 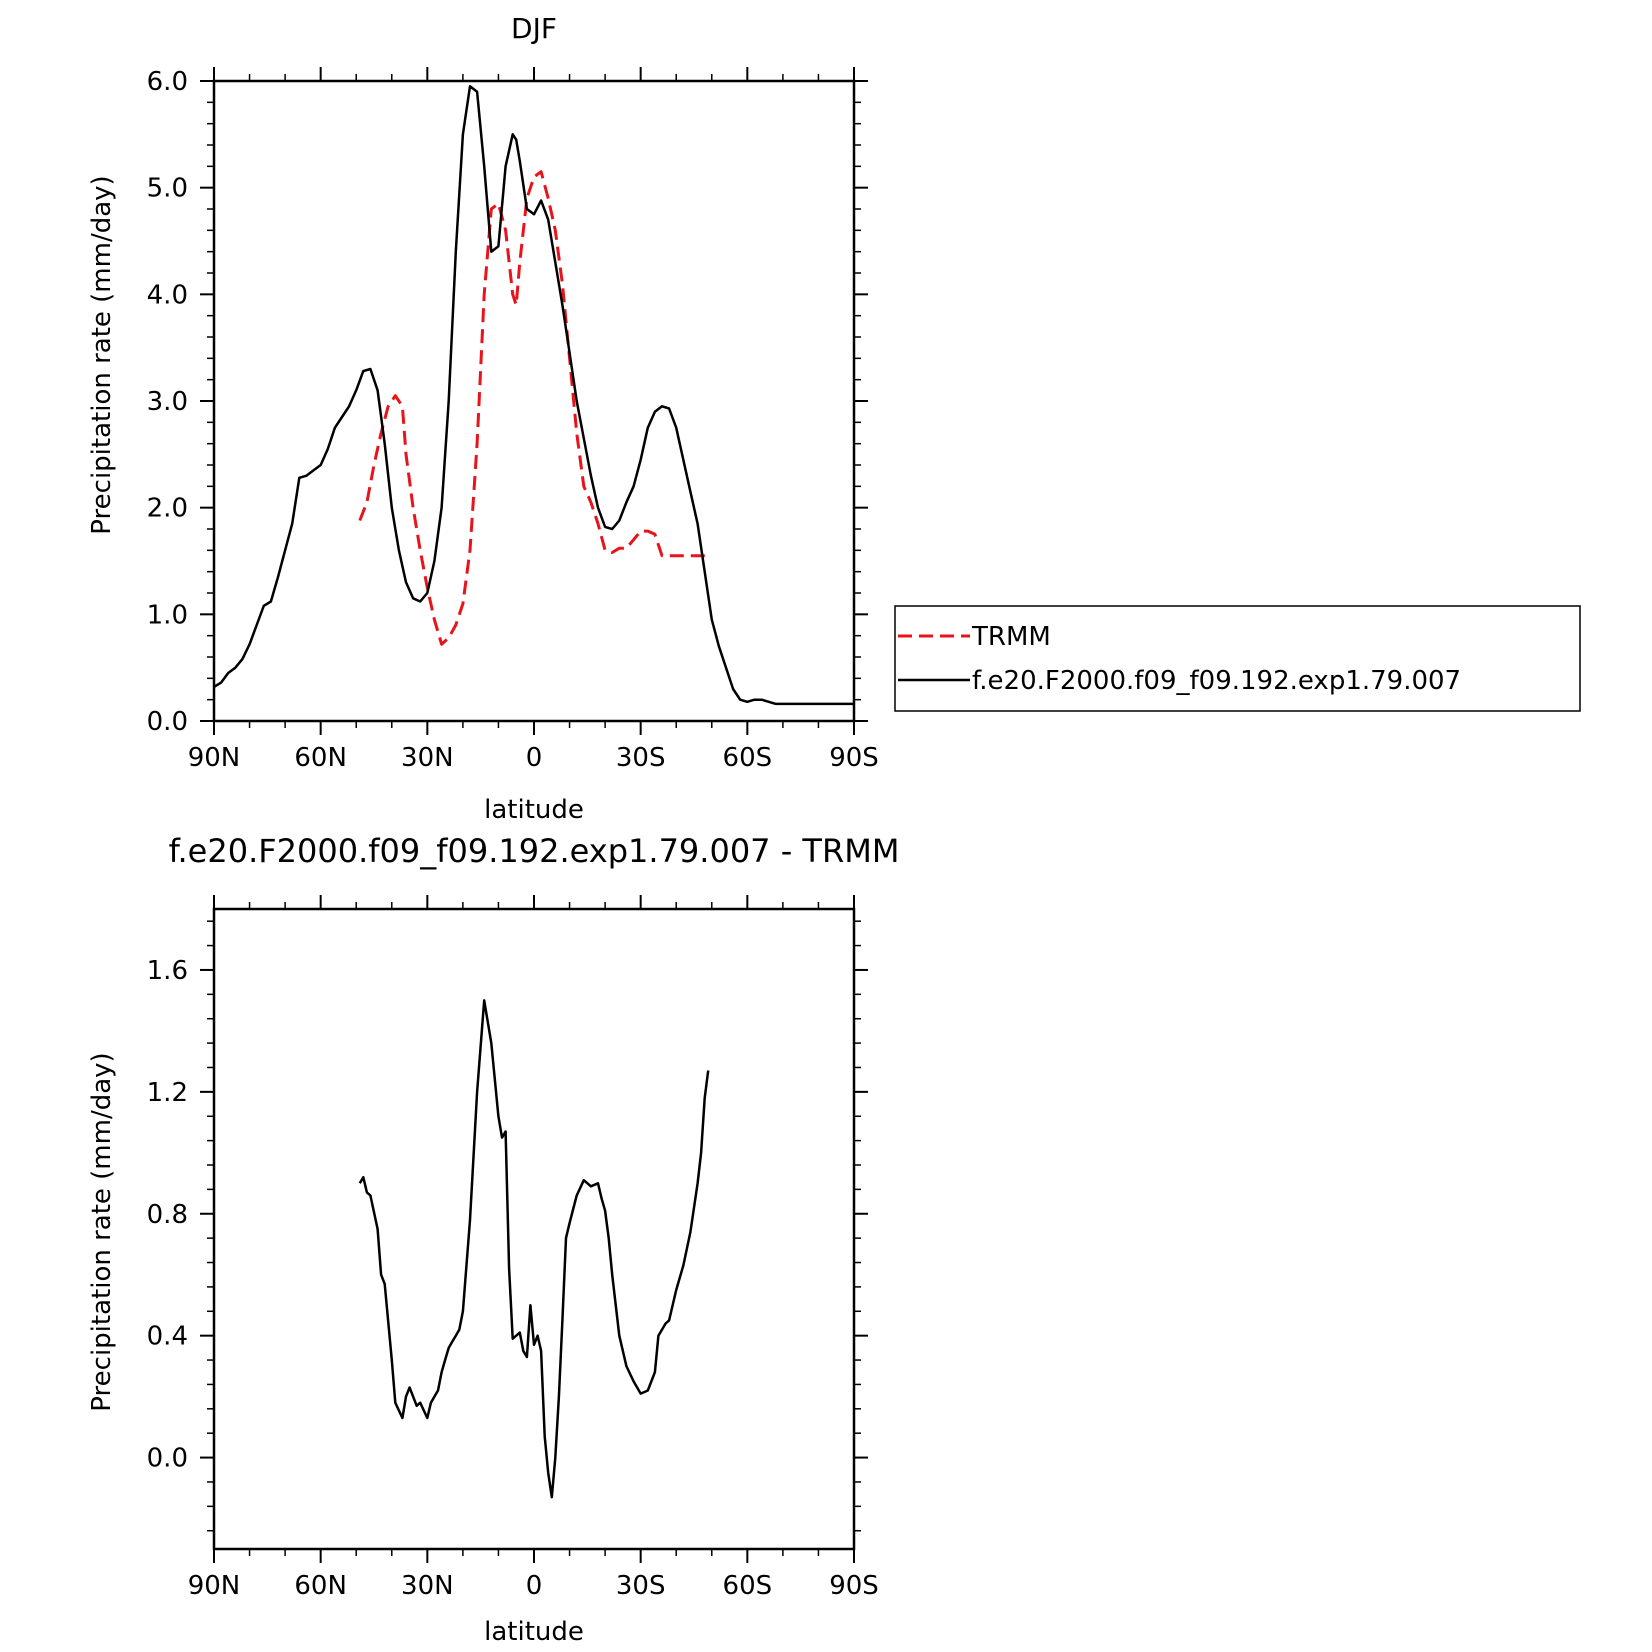 I want to click on y-tick-label: 0.8, so click(x=167, y=1215).